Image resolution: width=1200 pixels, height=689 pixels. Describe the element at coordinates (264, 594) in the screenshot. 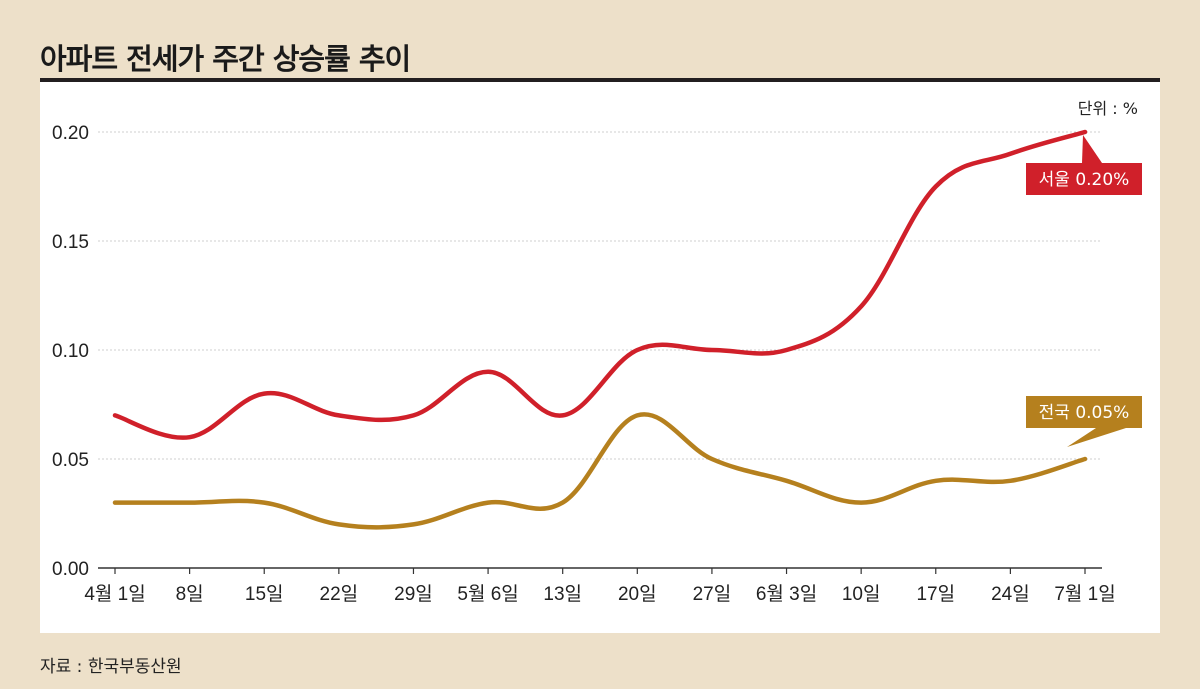

I see `x-tick-label: 15일` at that location.